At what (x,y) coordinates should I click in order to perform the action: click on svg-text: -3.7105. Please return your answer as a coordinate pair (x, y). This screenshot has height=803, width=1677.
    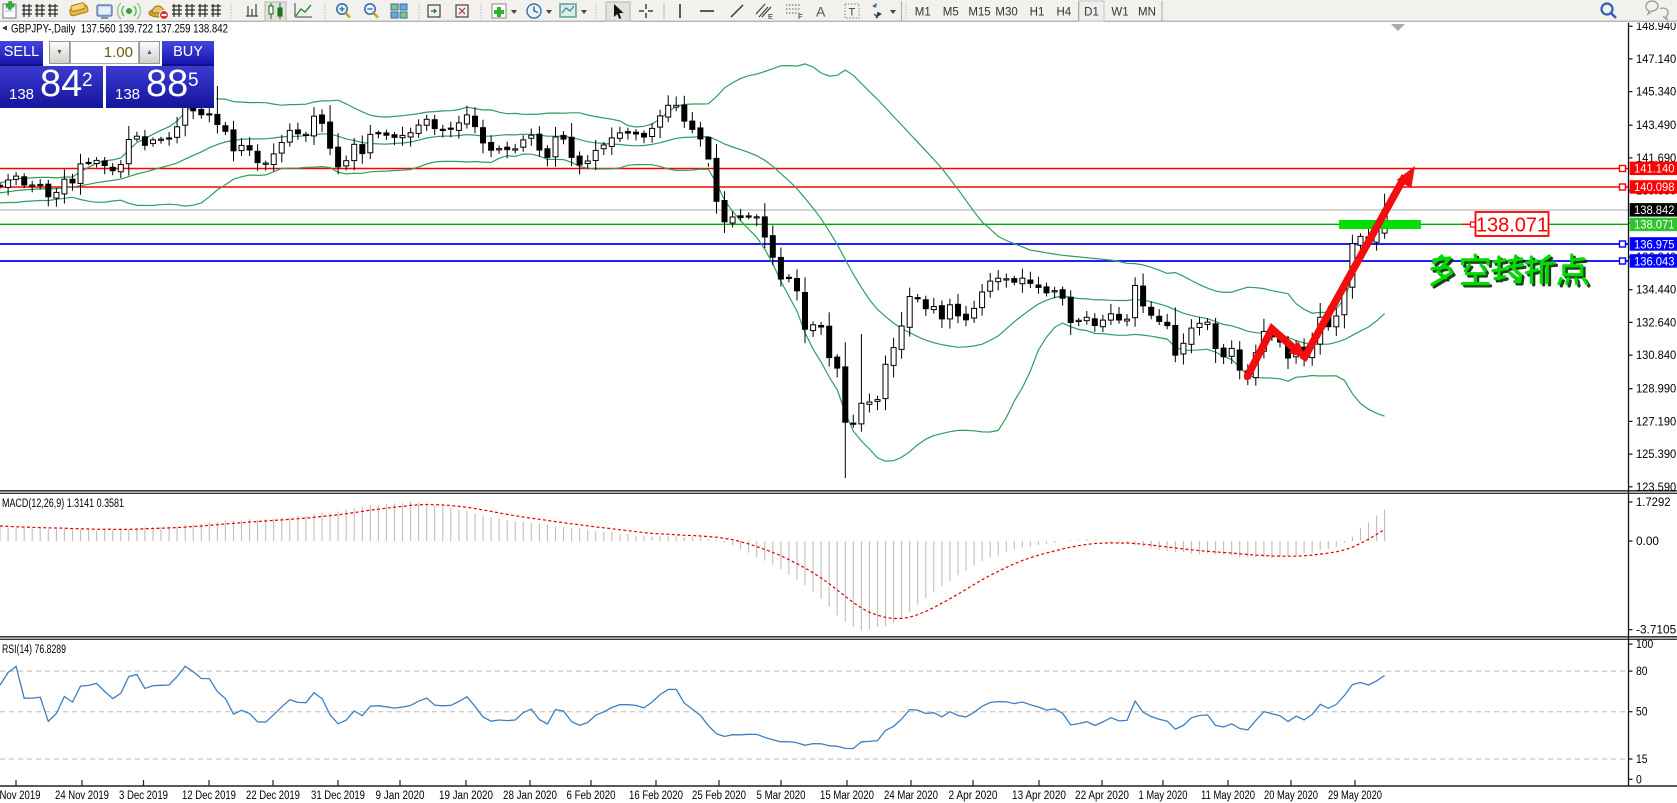
    Looking at the image, I should click on (1656, 631).